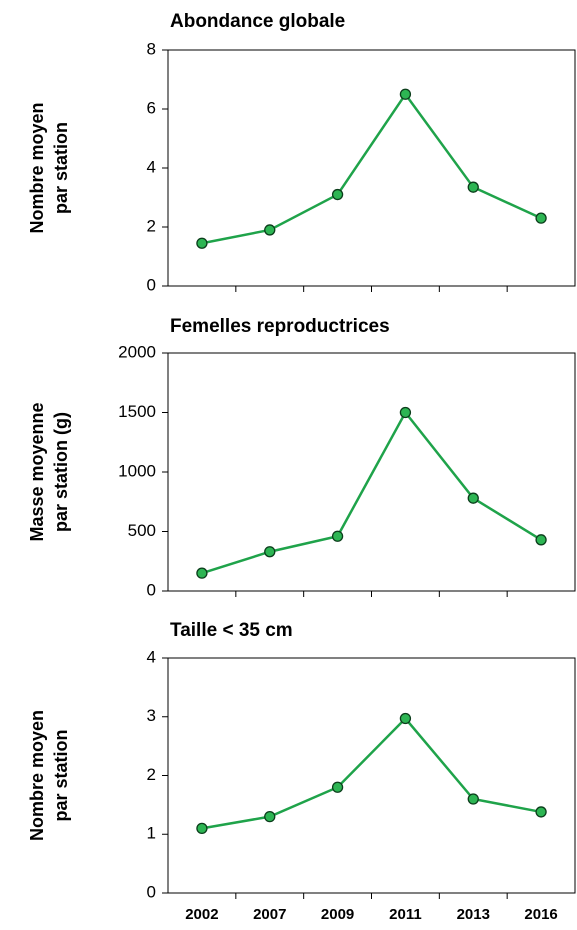 Image resolution: width=577 pixels, height=930 pixels. Describe the element at coordinates (151, 833) in the screenshot. I see `y-tick-label: 1` at that location.